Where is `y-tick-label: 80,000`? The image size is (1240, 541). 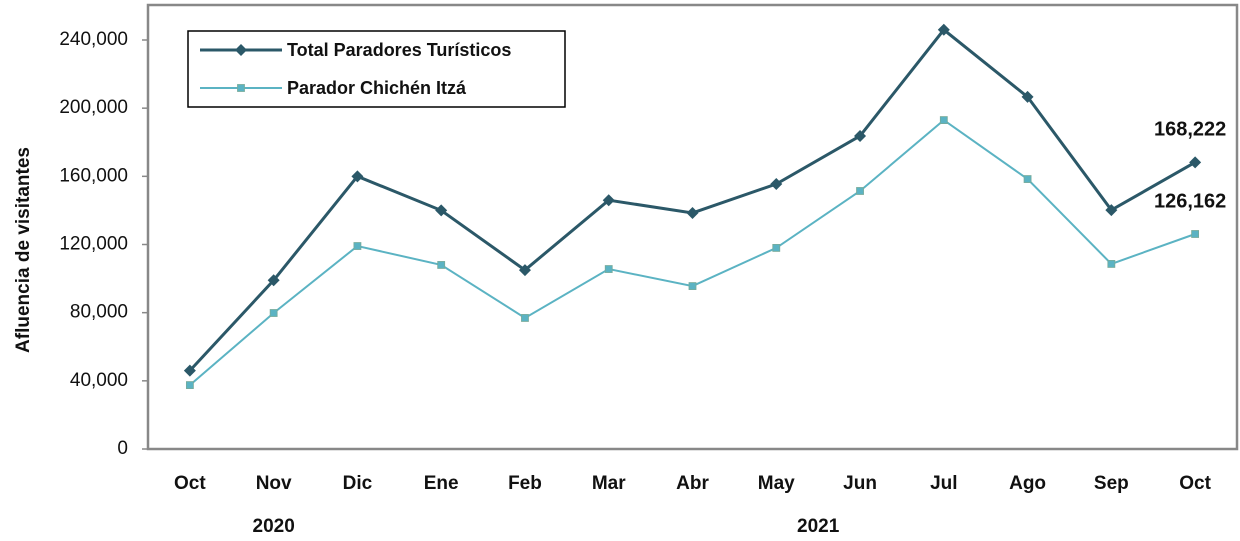 y-tick-label: 80,000 is located at coordinates (99, 312).